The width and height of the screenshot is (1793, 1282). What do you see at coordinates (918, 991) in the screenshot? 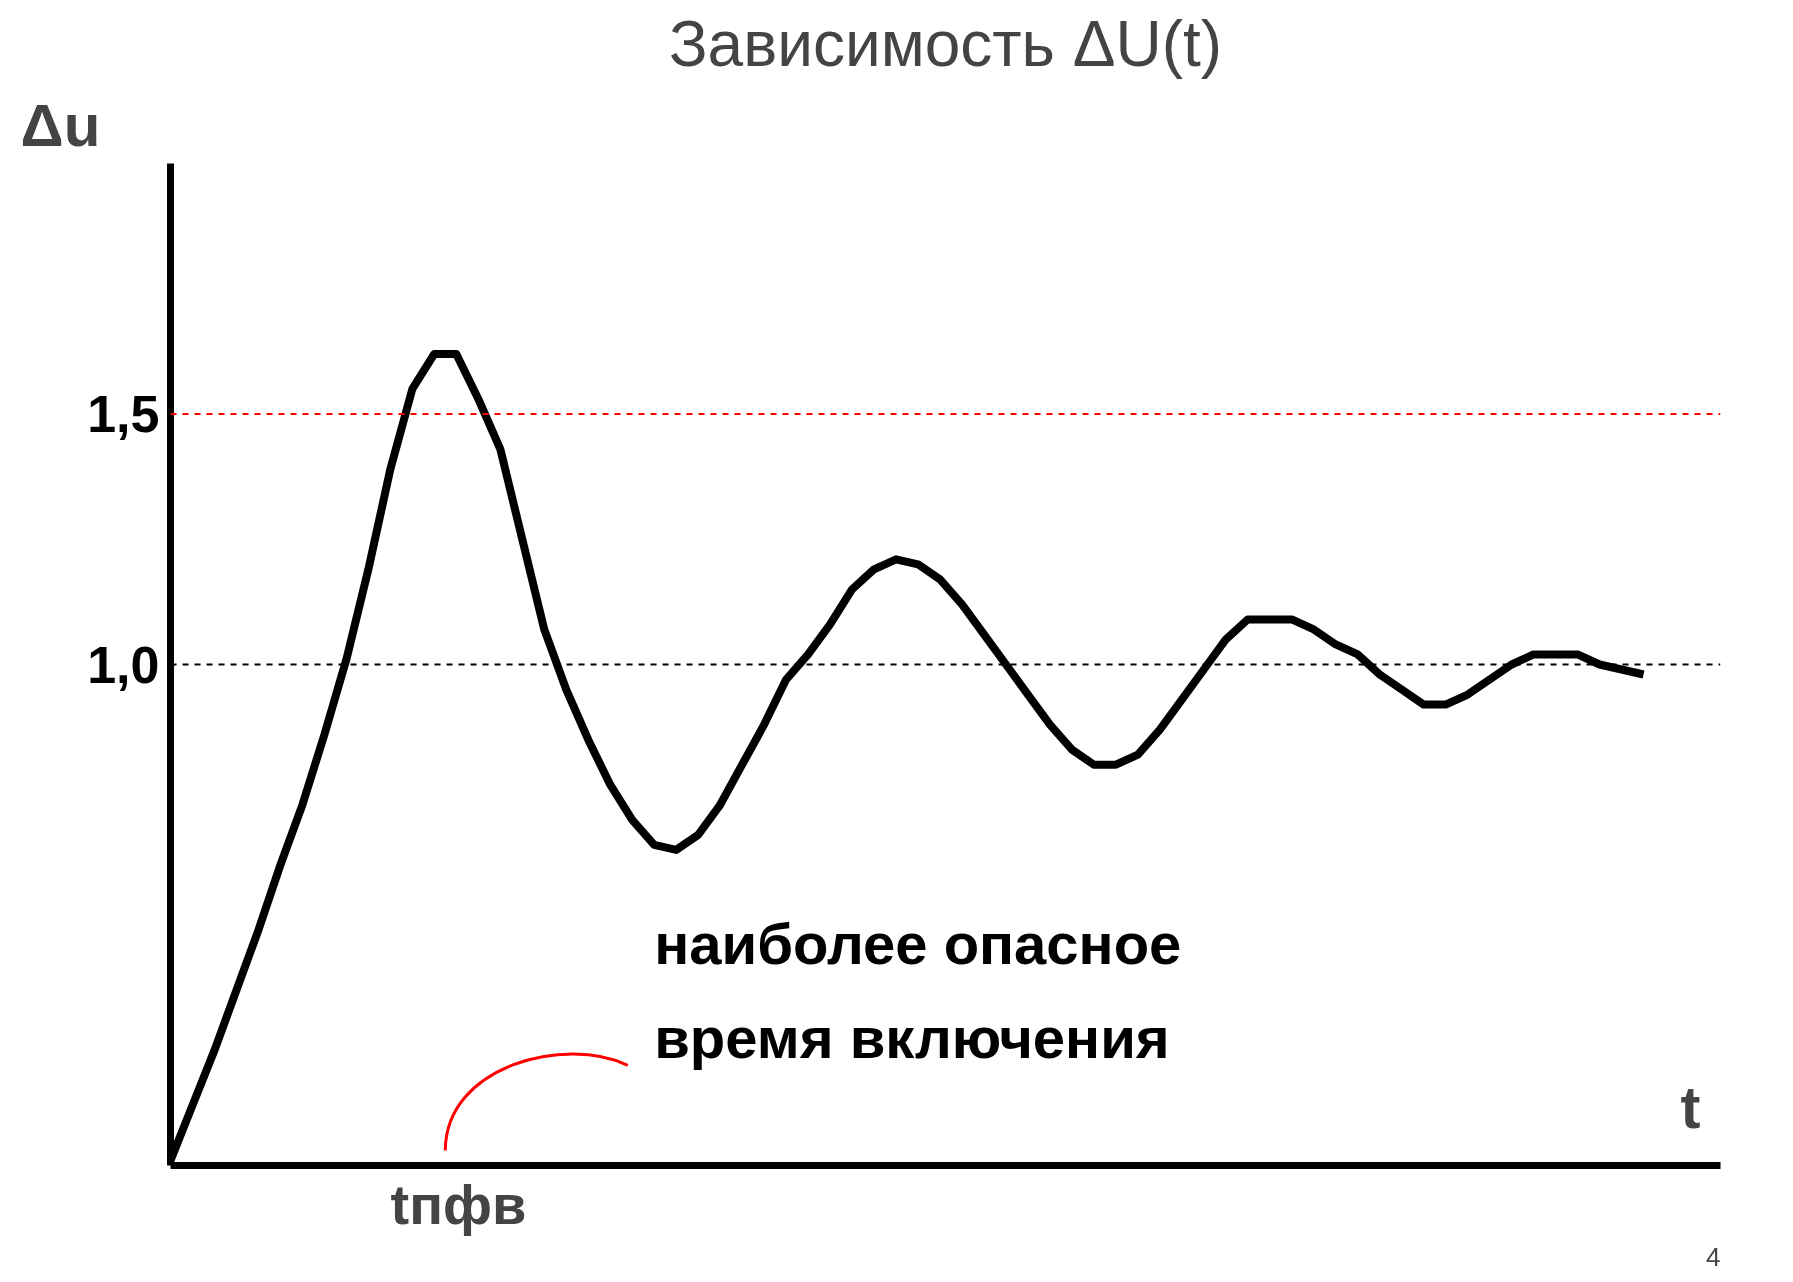
I see `annotation: наиболее опасное время включения` at bounding box center [918, 991].